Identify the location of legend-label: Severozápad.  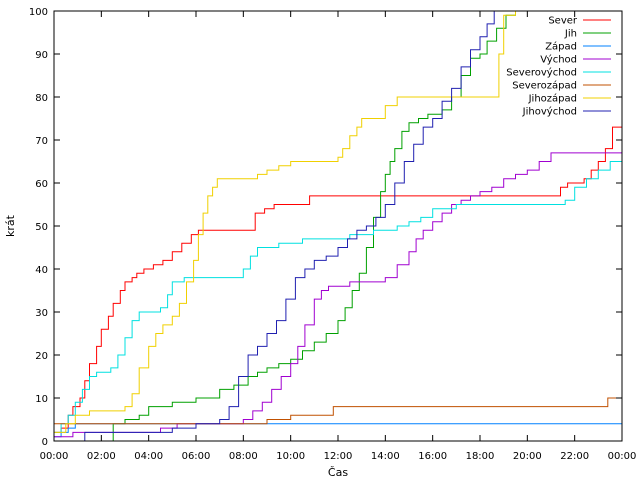
(544, 86).